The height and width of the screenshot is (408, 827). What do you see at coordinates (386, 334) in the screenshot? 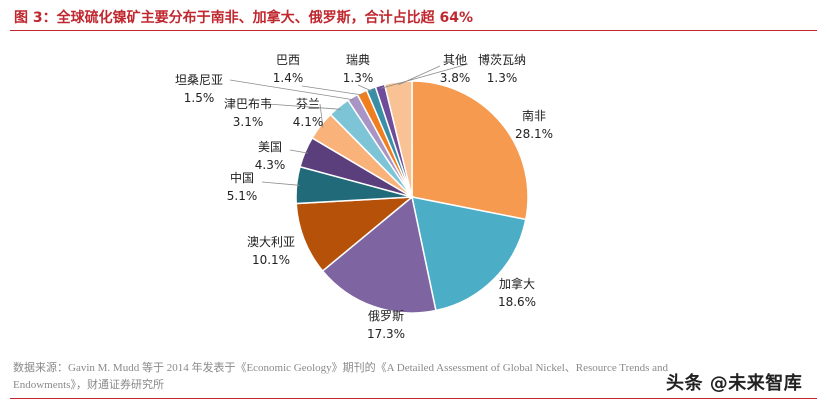
I see `slice-value-label: 17.3%` at bounding box center [386, 334].